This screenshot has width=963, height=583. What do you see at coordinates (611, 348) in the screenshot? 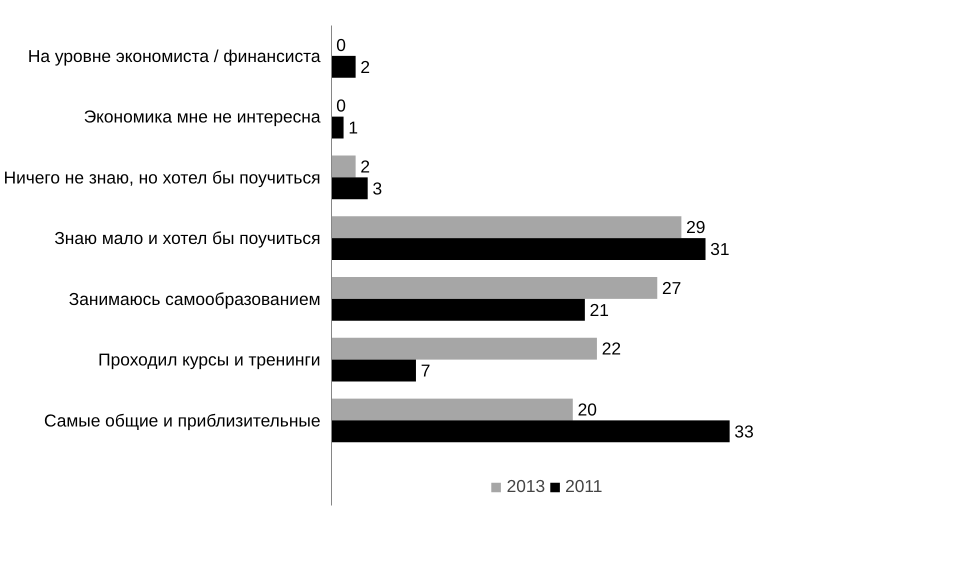
I see `data-label: 22` at bounding box center [611, 348].